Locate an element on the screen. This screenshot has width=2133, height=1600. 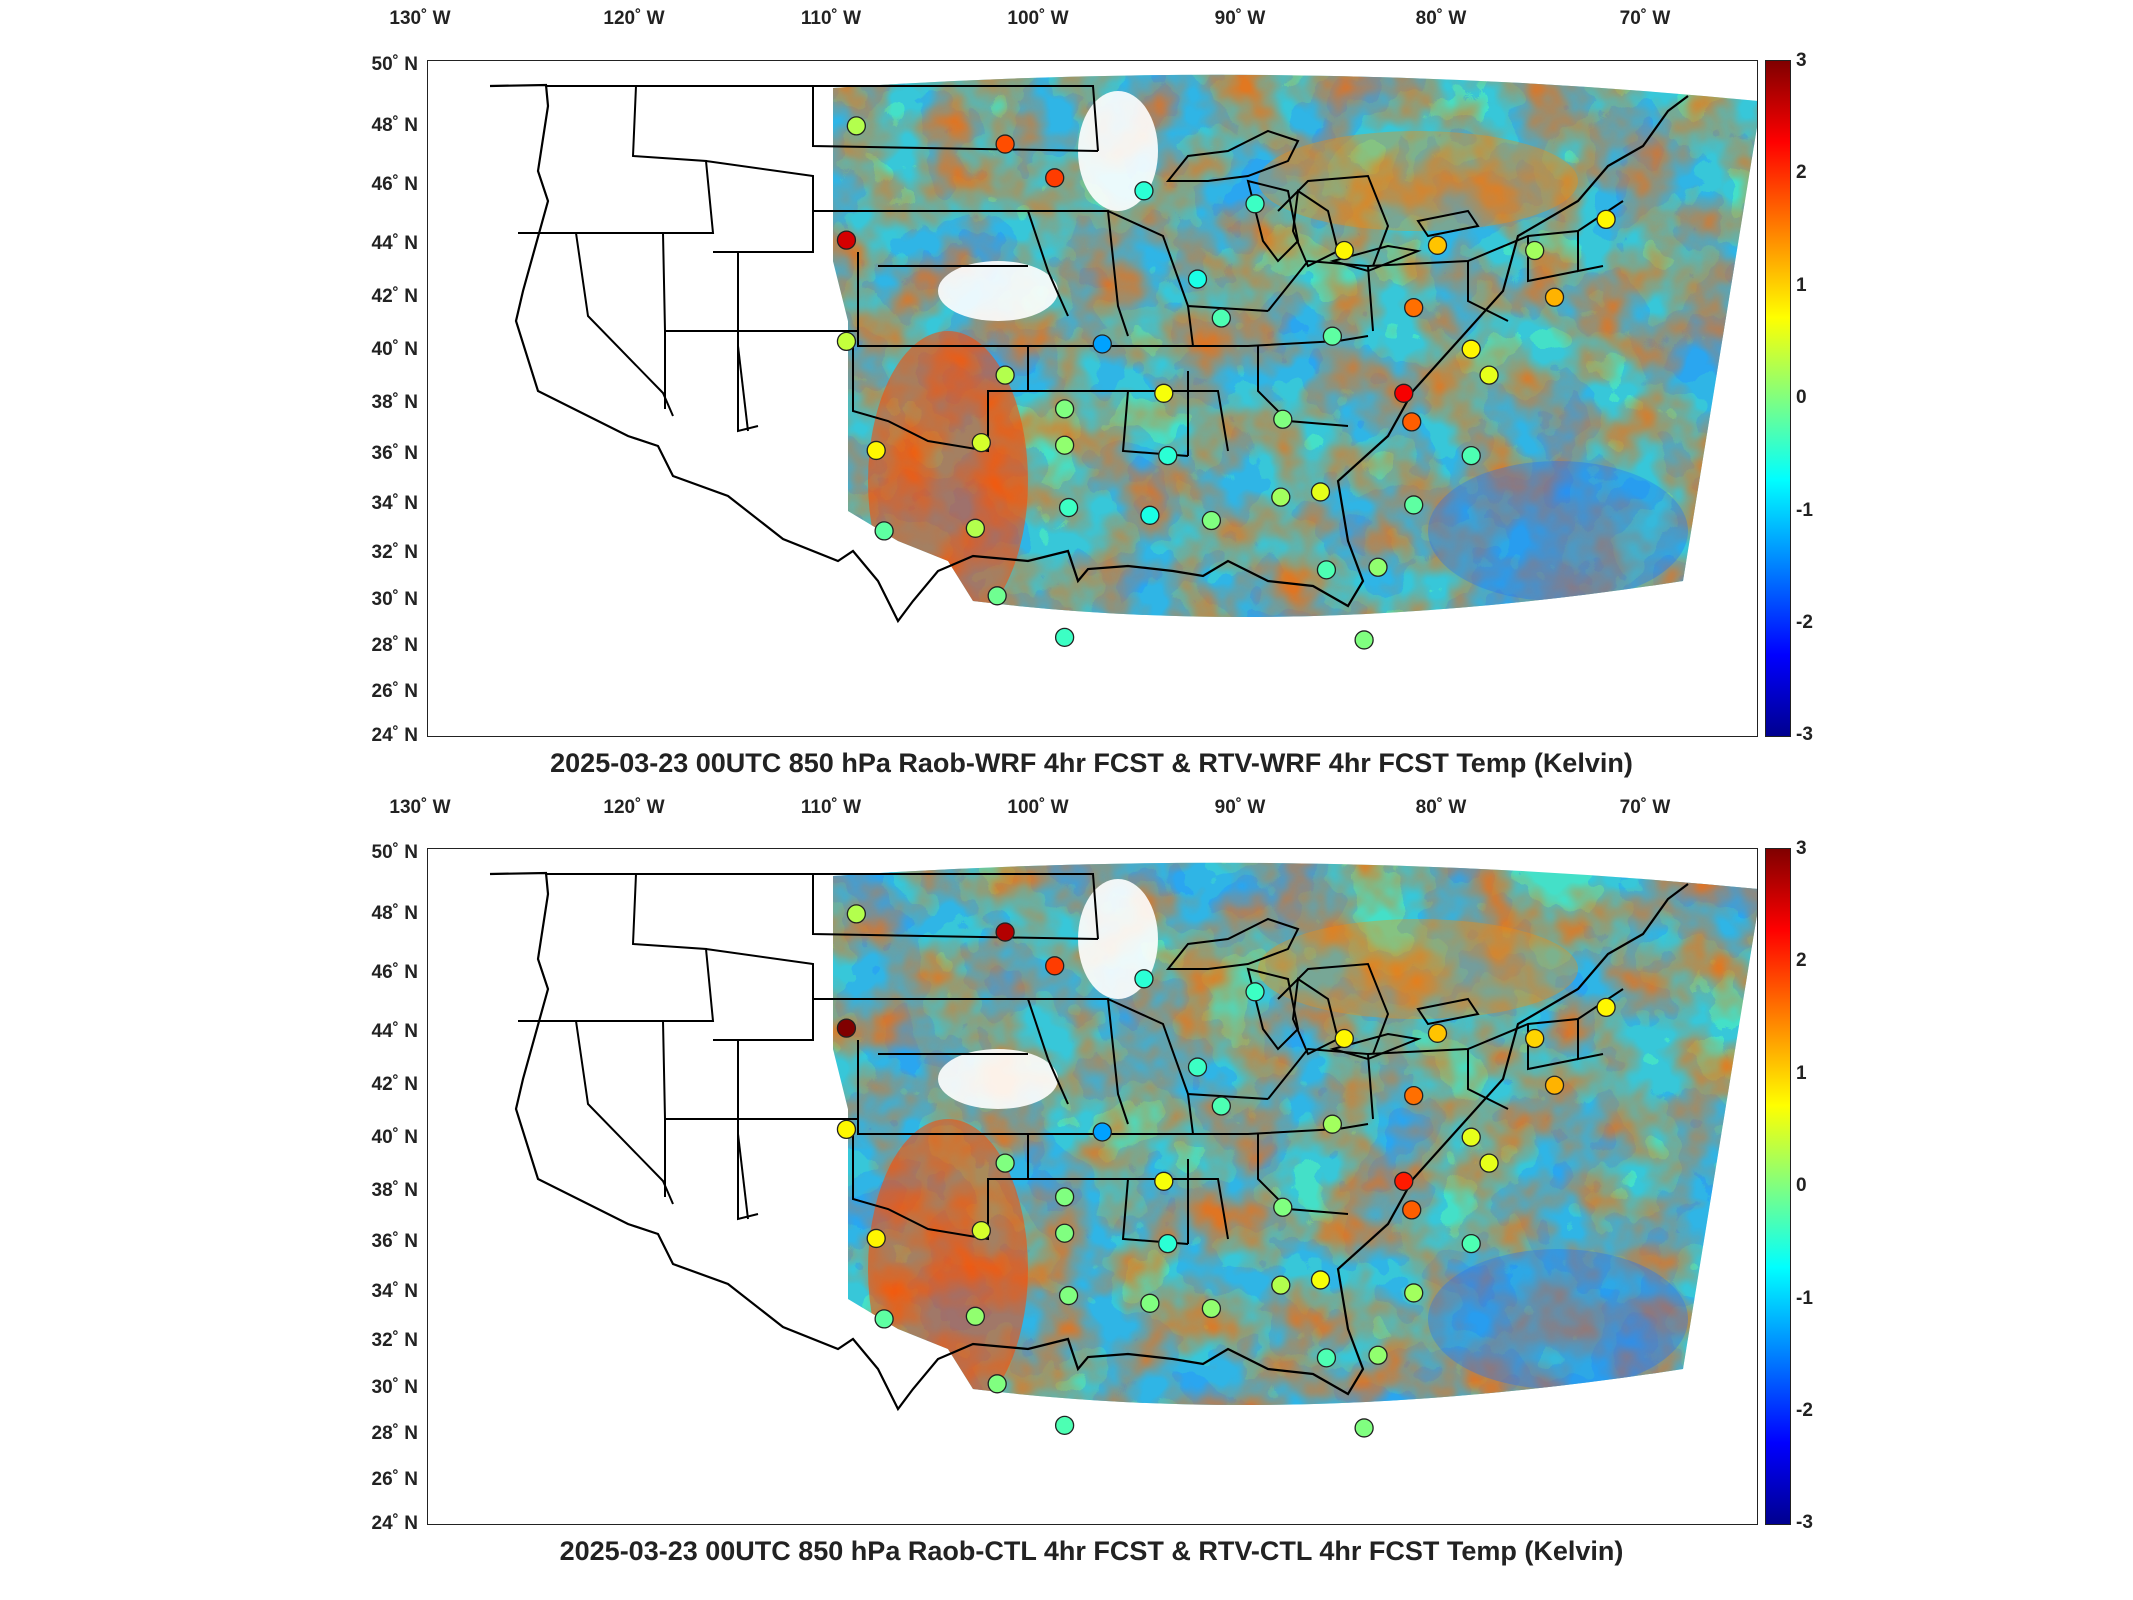
lat-label-28n: 28˚ N is located at coordinates (394, 645).